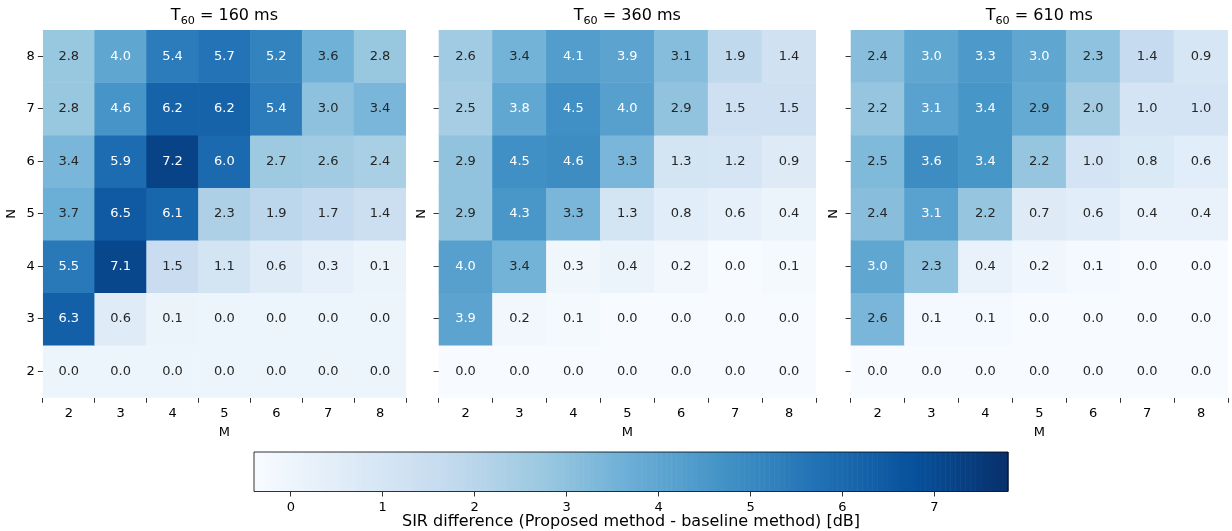  What do you see at coordinates (224, 55) in the screenshot?
I see `data-label: 5.7` at bounding box center [224, 55].